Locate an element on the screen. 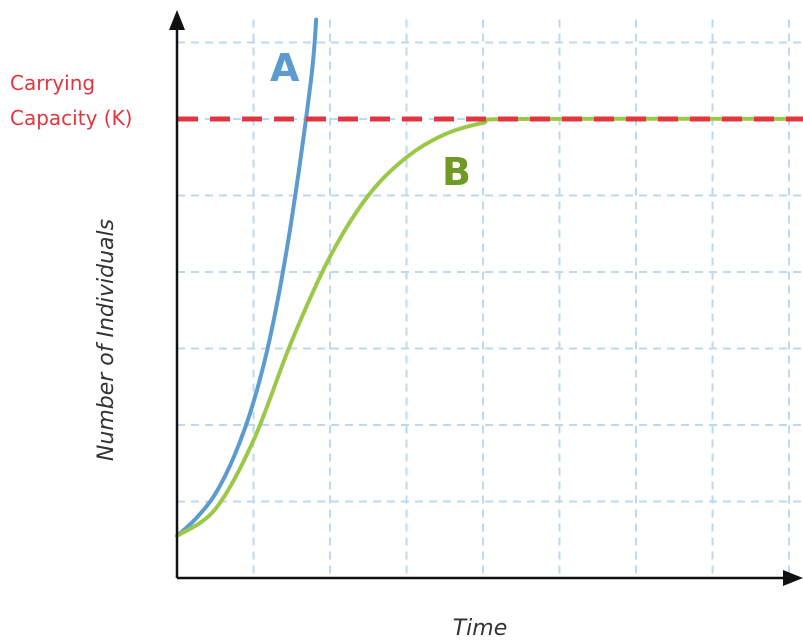  x-axis-arrow is located at coordinates (793, 578).